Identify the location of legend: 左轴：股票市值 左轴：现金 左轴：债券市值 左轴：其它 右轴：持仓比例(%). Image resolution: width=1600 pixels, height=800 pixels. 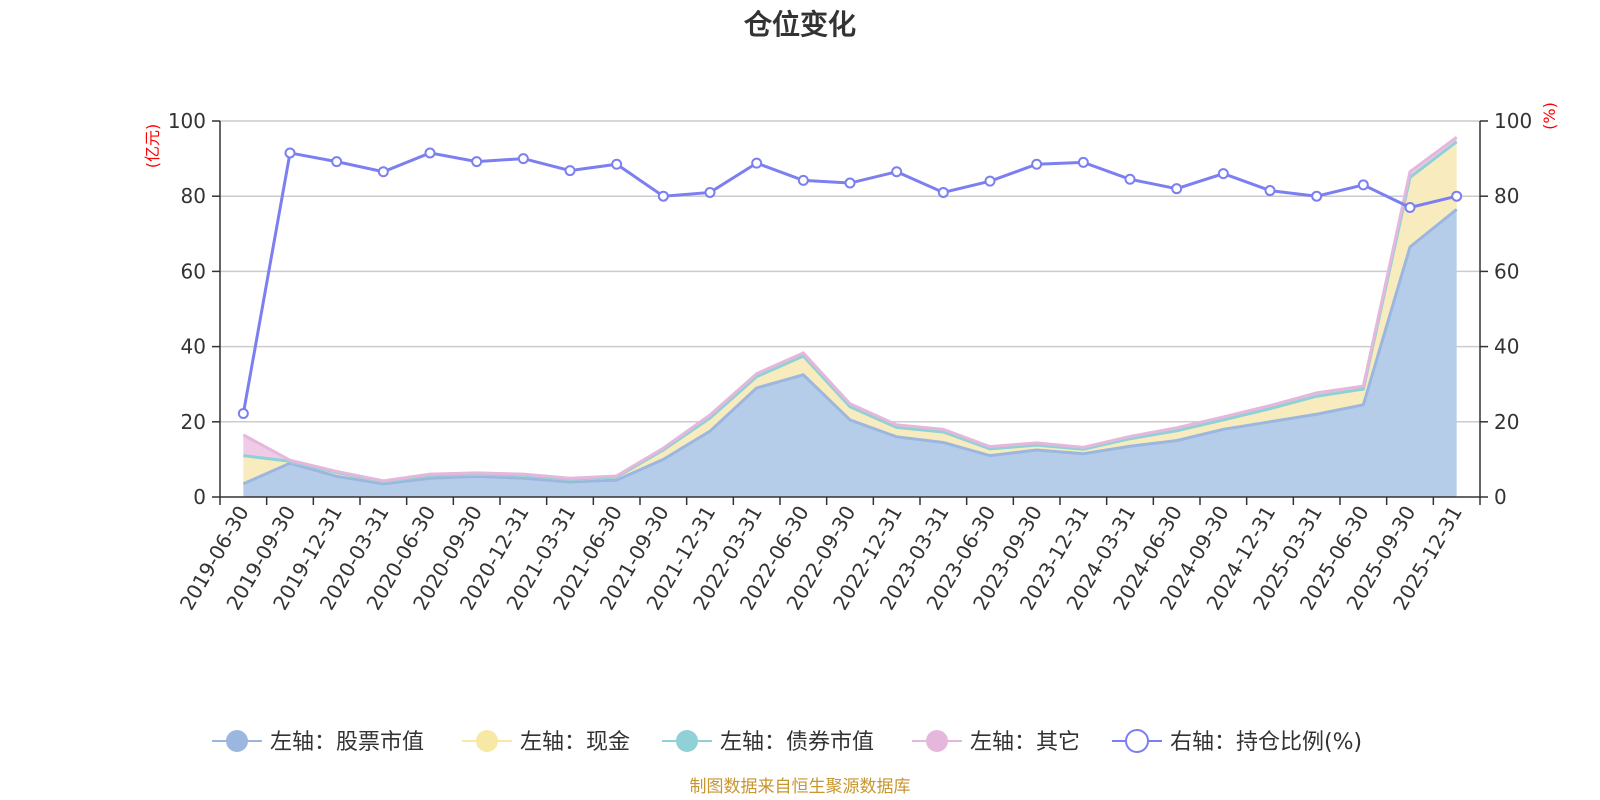
(787, 742).